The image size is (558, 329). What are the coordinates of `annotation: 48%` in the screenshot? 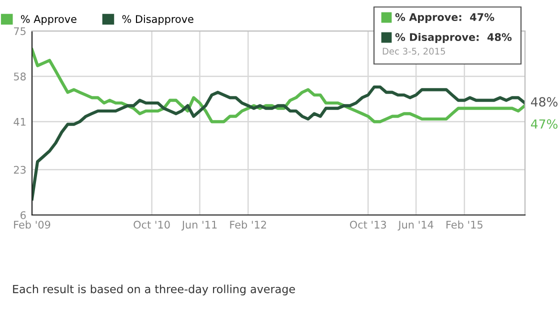 It's located at (544, 102).